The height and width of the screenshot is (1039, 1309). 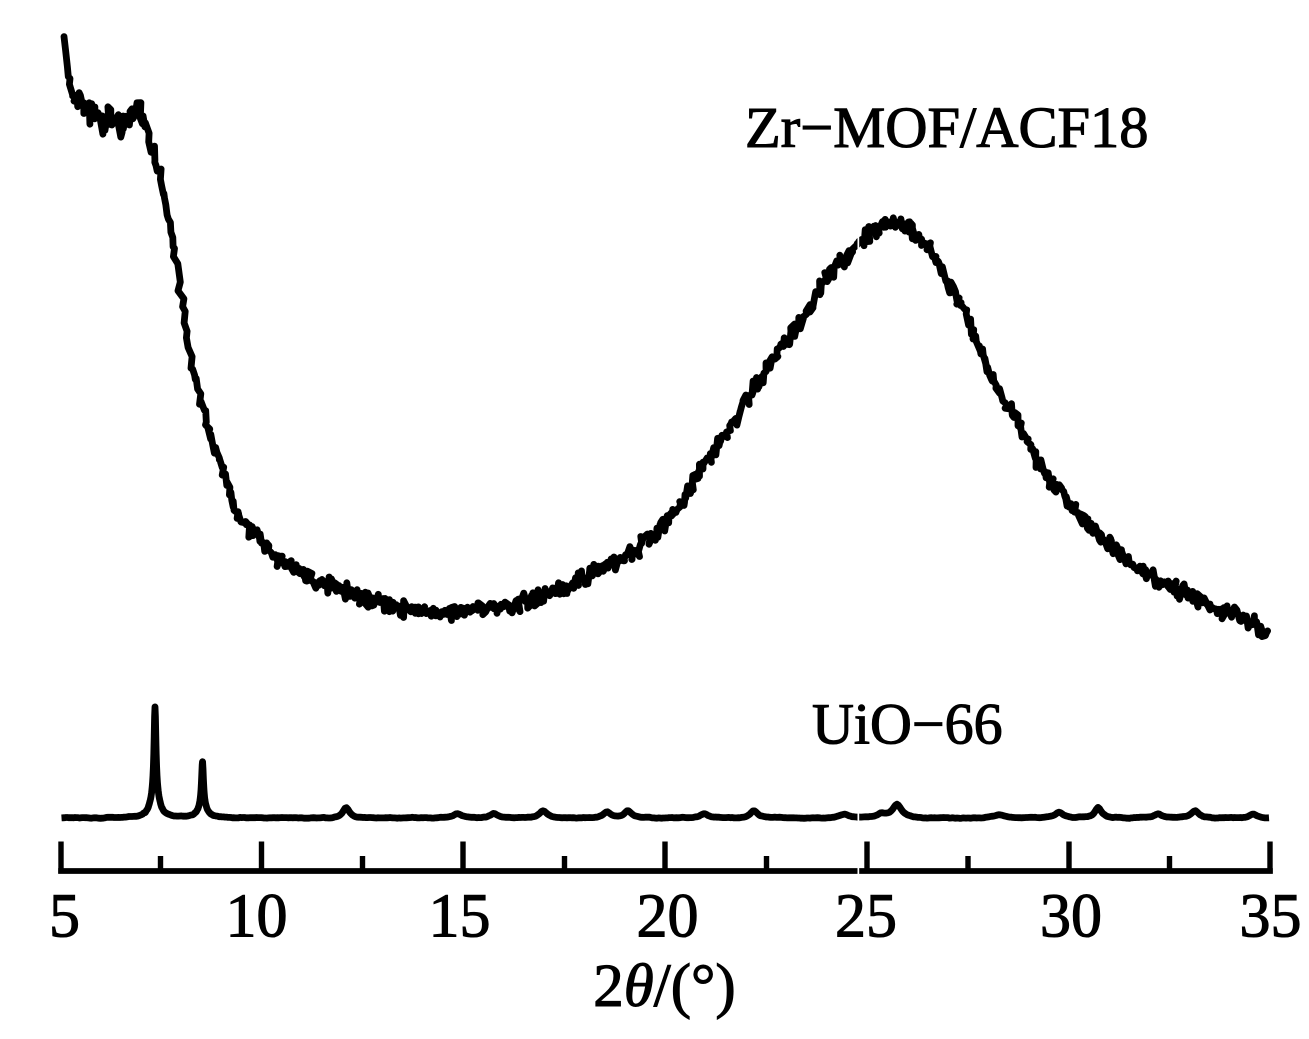 What do you see at coordinates (907, 724) in the screenshot?
I see `svg-text: UiO−66` at bounding box center [907, 724].